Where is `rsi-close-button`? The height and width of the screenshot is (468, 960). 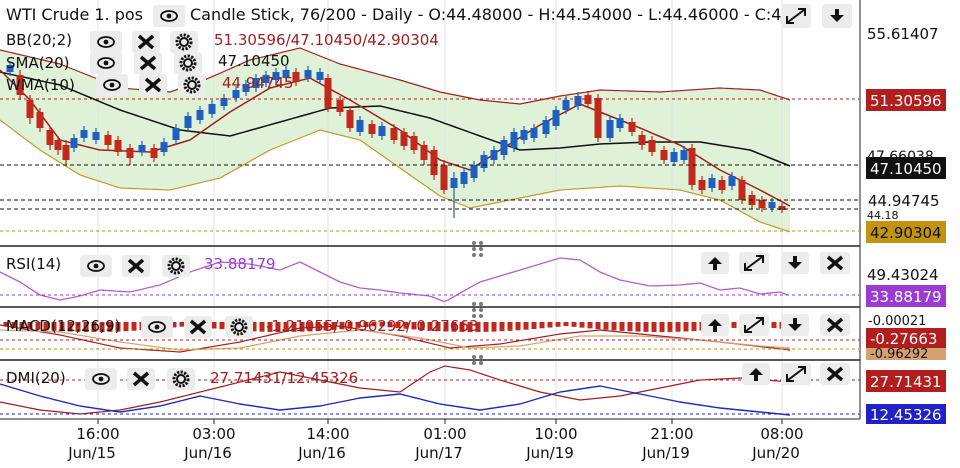 rsi-close-button is located at coordinates (835, 263).